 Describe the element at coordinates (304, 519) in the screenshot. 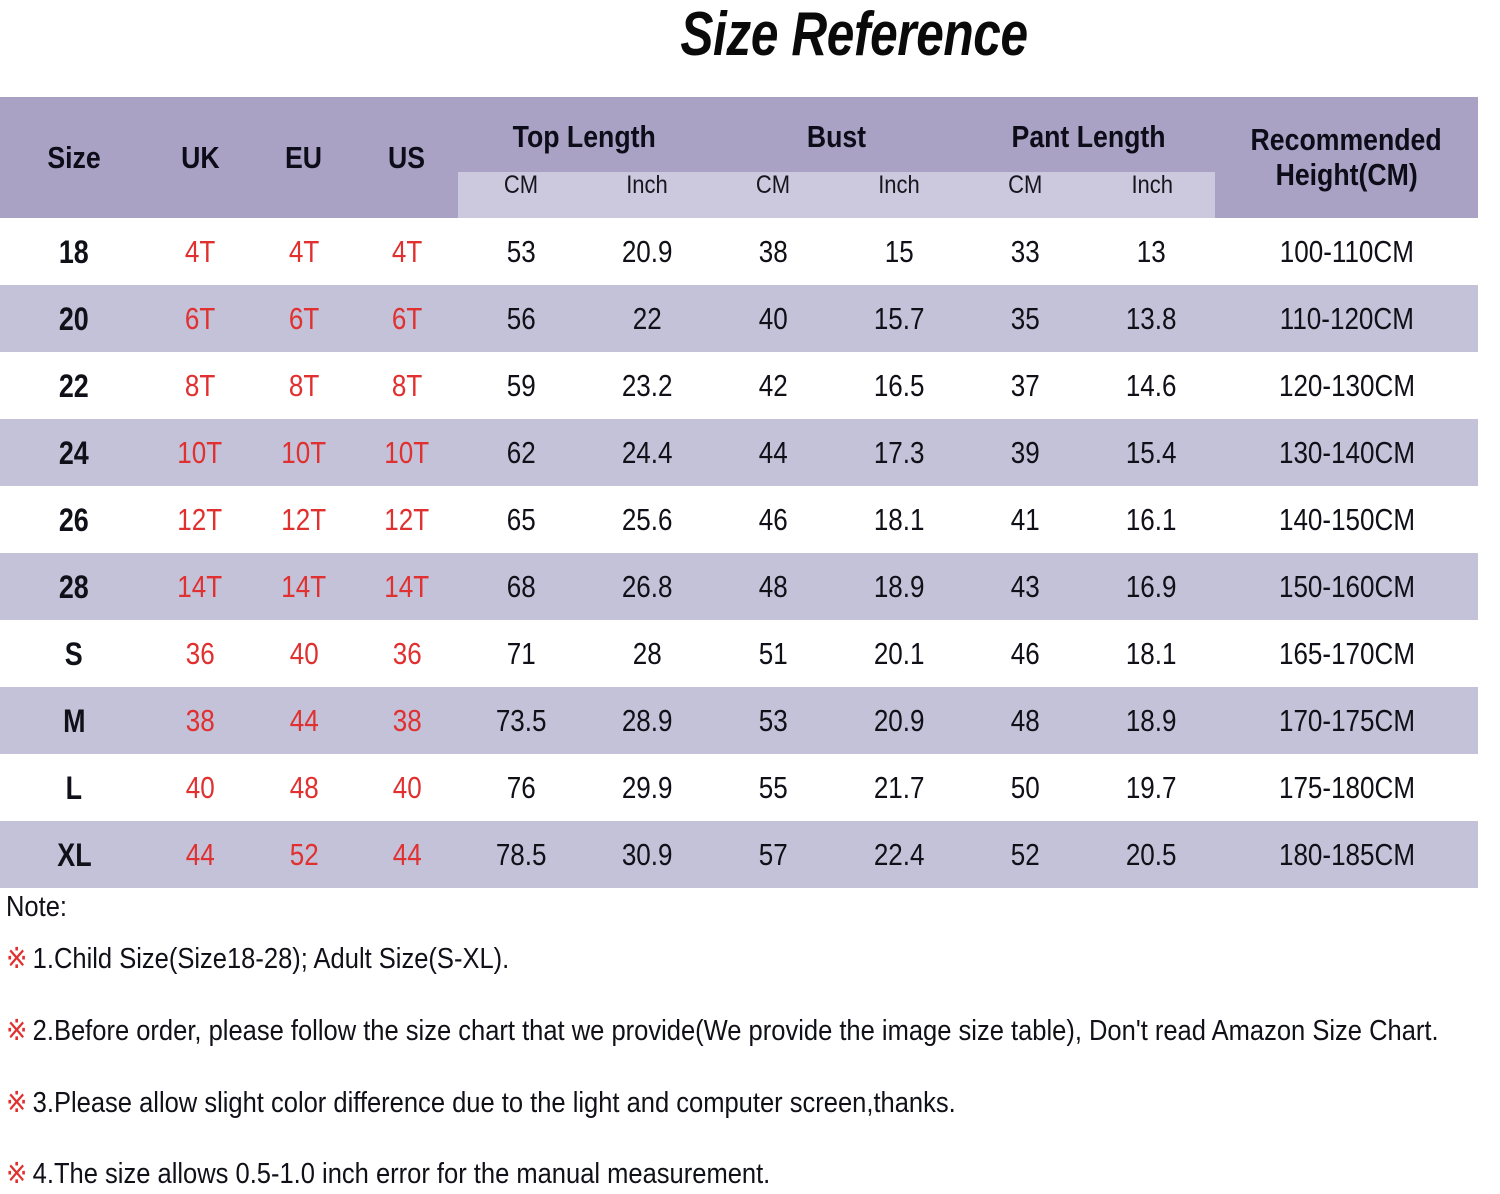

I see `cell-eu: 12T` at that location.